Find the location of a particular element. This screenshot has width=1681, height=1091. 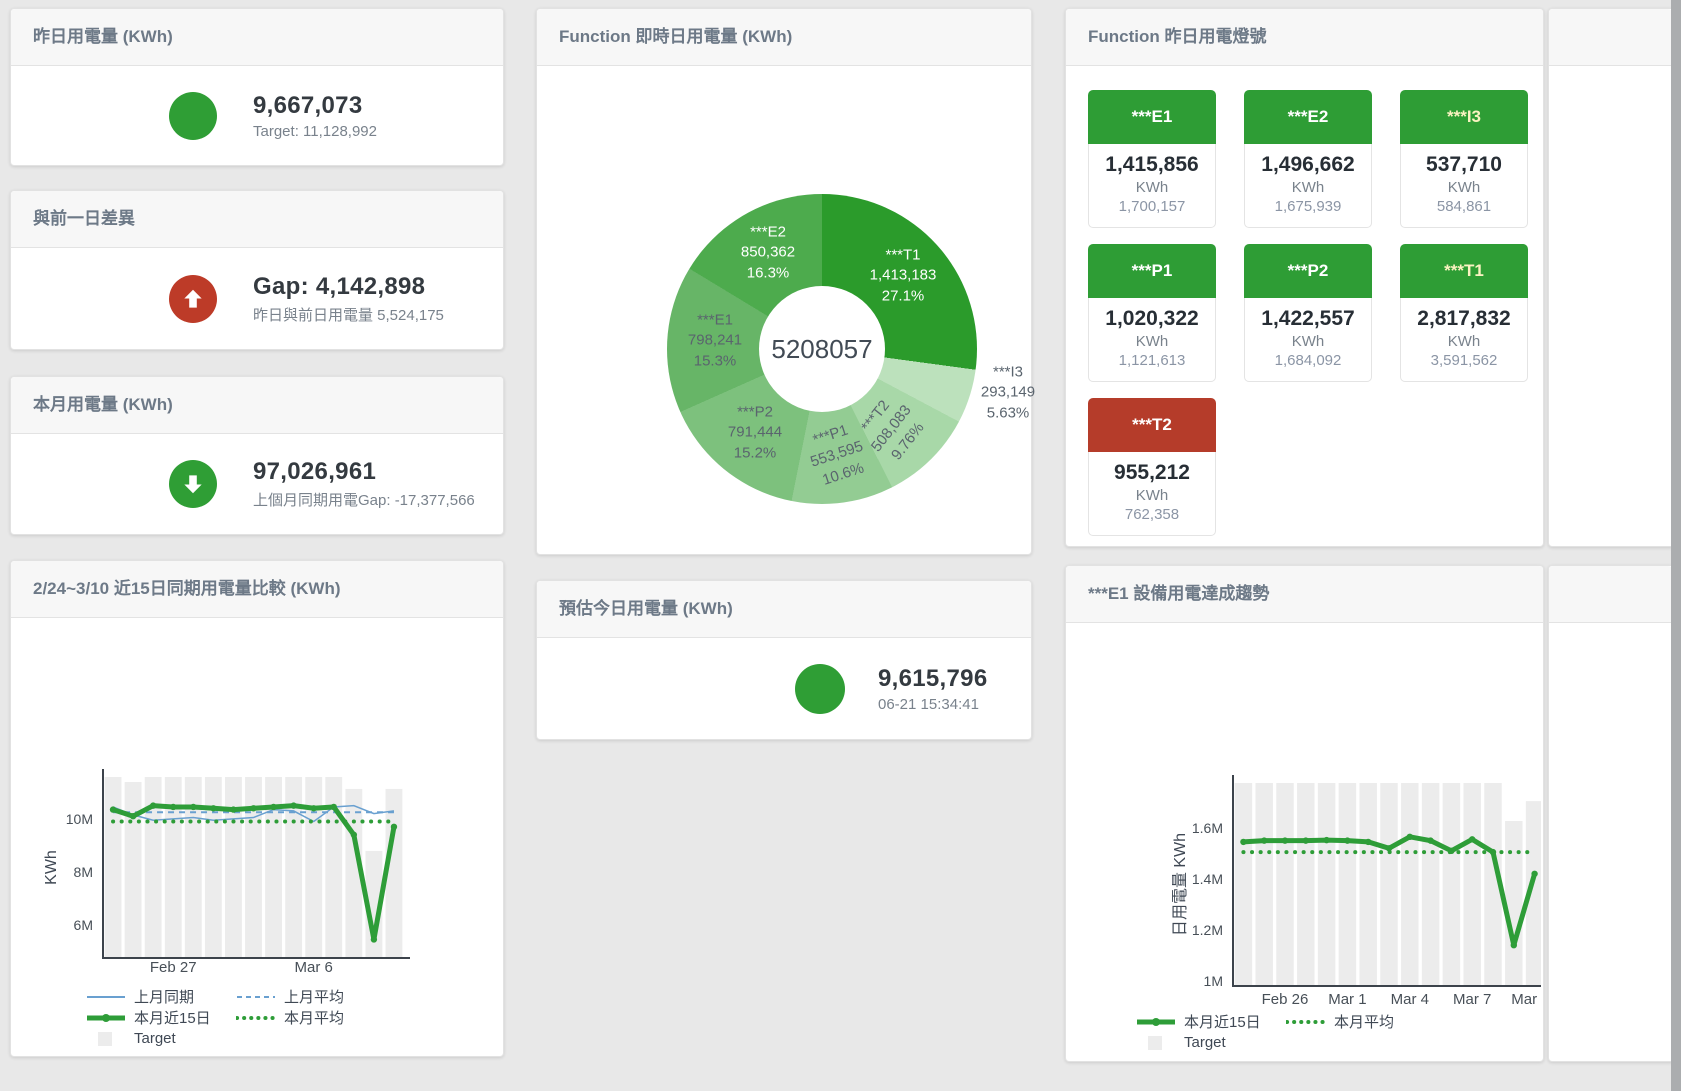

estimate-timestamp: 06-21 15:34:41 is located at coordinates (928, 704).